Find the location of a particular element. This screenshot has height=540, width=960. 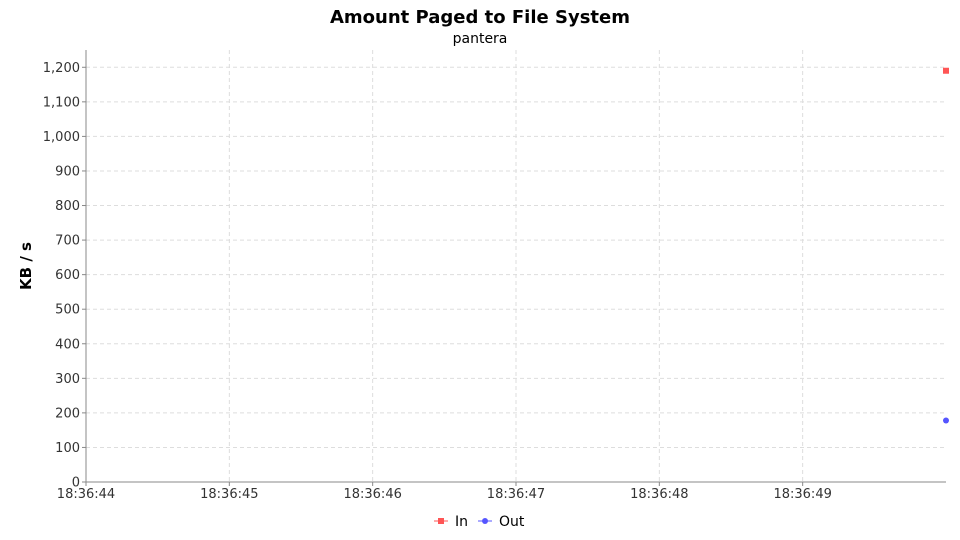

x-tick-label: 18:36:45 is located at coordinates (229, 494).